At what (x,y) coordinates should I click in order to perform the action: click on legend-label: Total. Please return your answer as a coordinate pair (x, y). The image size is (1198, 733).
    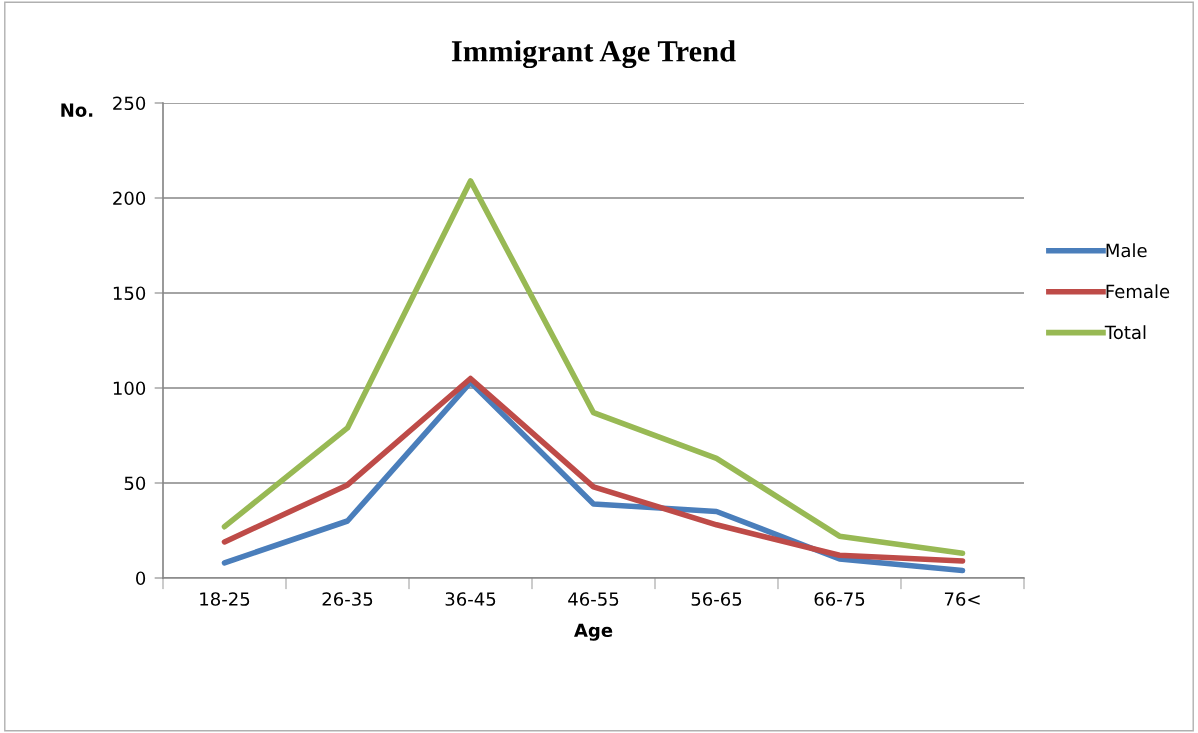
    Looking at the image, I should click on (1125, 332).